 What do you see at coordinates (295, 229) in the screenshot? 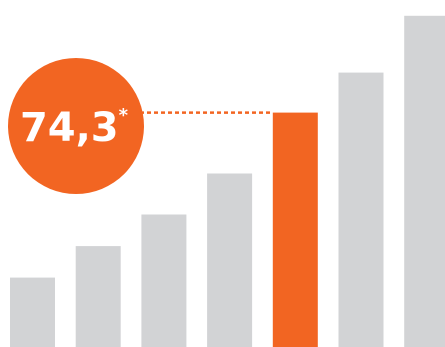
I see `bar-highlighted` at bounding box center [295, 229].